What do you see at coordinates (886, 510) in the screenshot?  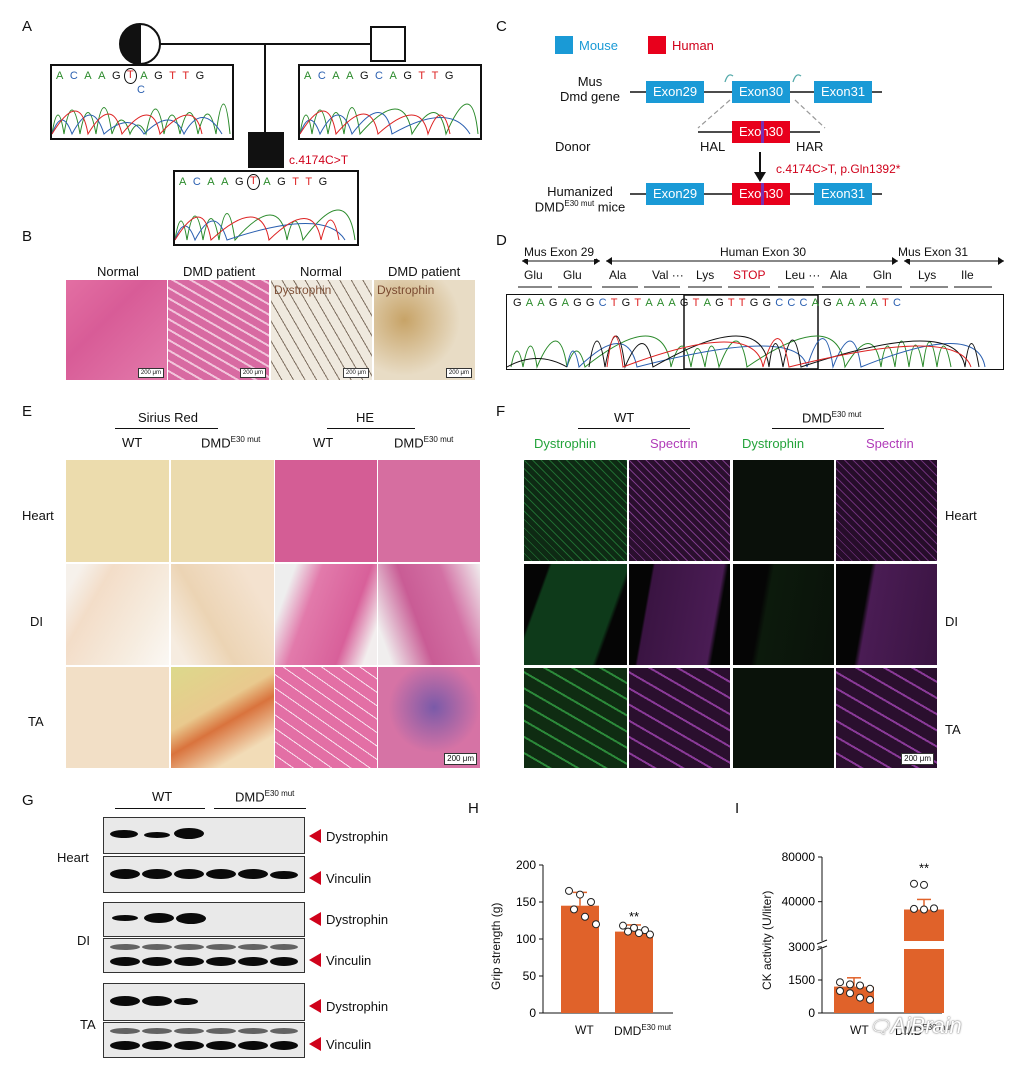 I see `if-heart-spec-mut` at bounding box center [886, 510].